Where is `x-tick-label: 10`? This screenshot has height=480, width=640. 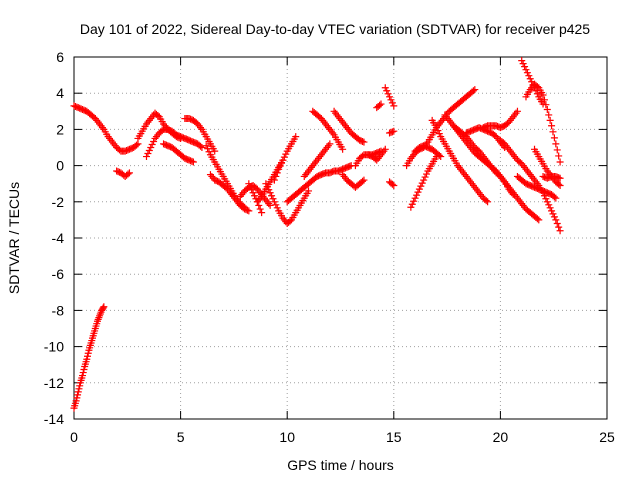
x-tick-label: 10 is located at coordinates (287, 437).